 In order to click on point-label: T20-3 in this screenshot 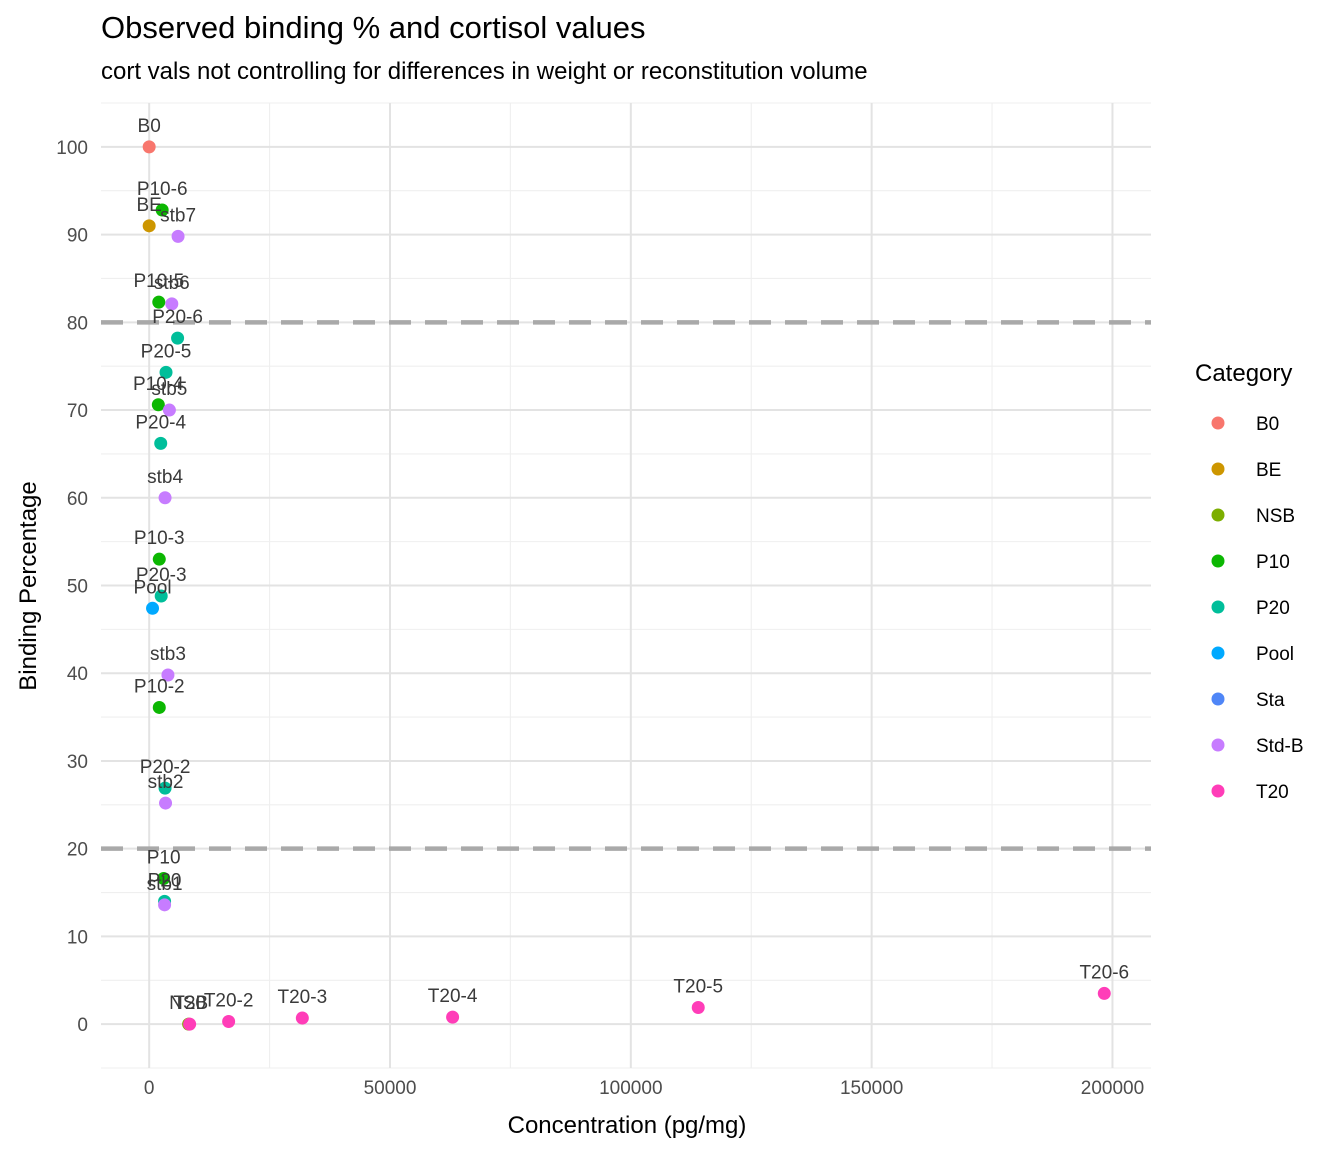, I will do `click(303, 997)`.